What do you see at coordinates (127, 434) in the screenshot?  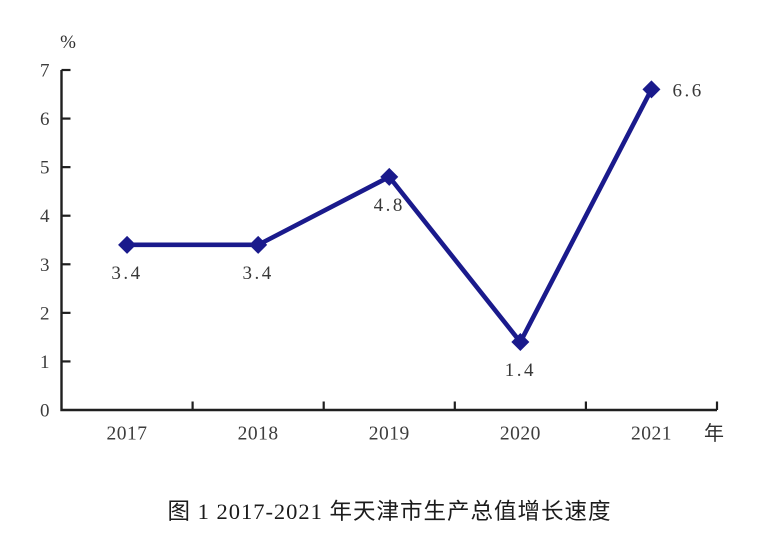 I see `x-tick-label: 2017` at bounding box center [127, 434].